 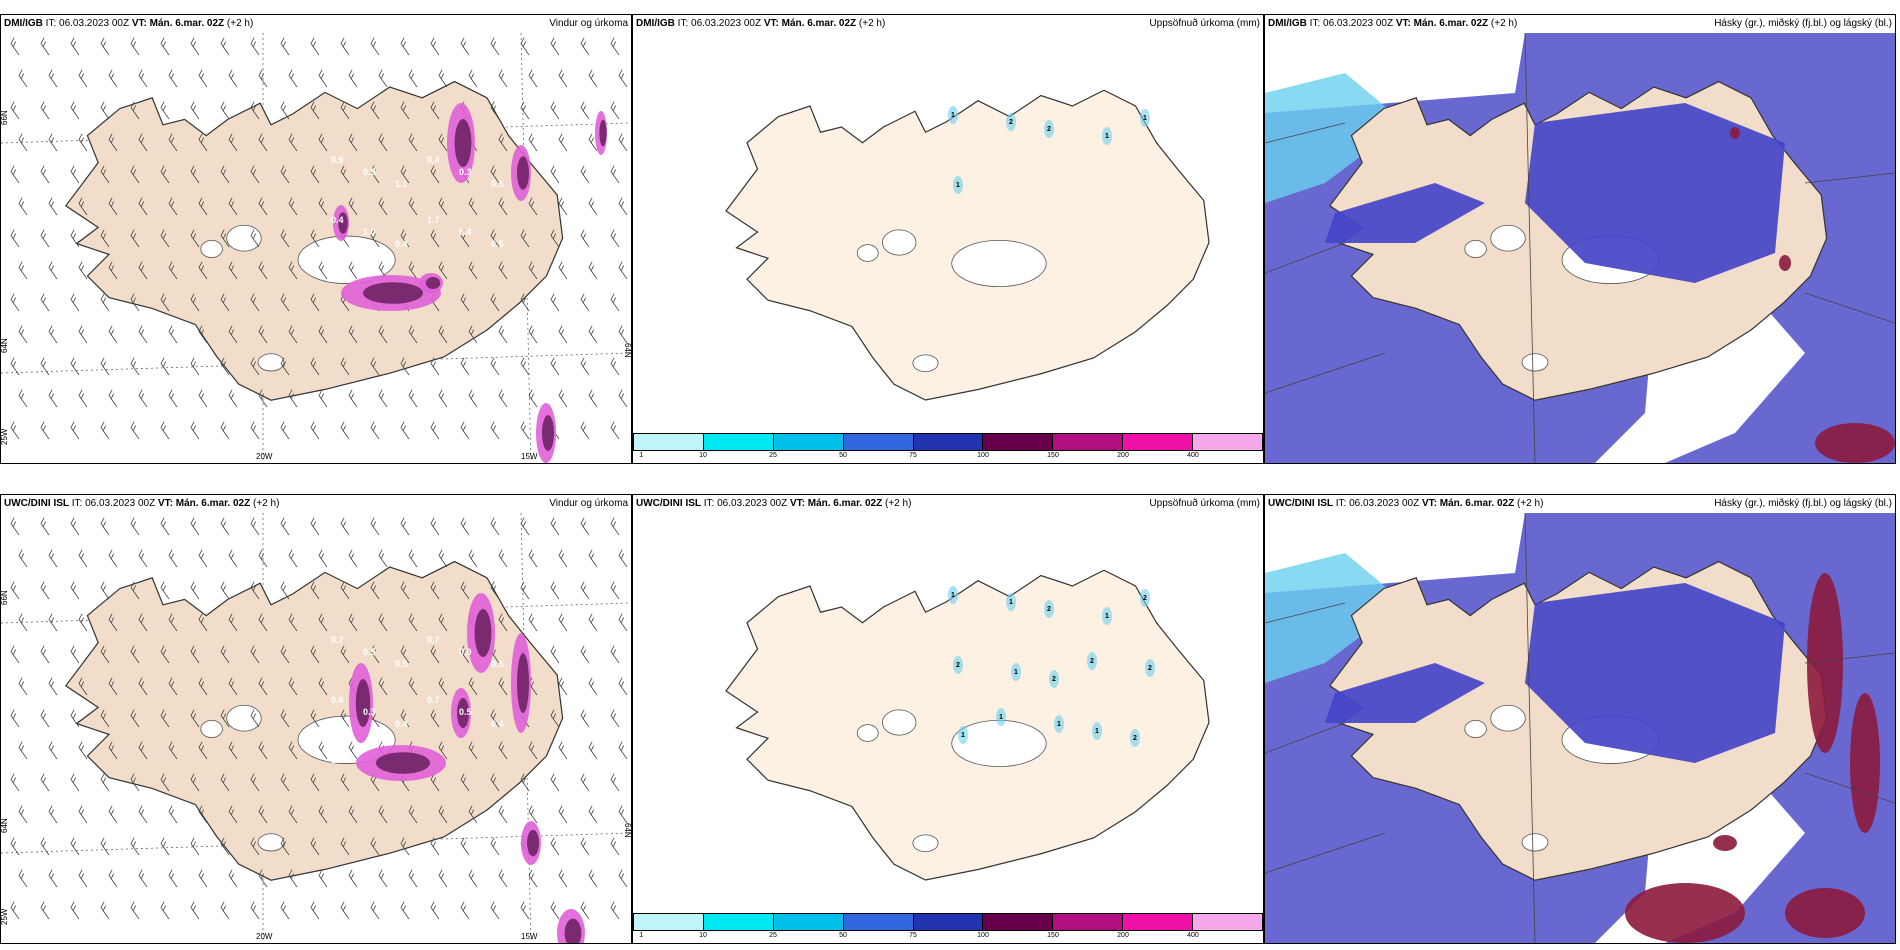 What do you see at coordinates (314, 240) in the screenshot?
I see `coastline` at bounding box center [314, 240].